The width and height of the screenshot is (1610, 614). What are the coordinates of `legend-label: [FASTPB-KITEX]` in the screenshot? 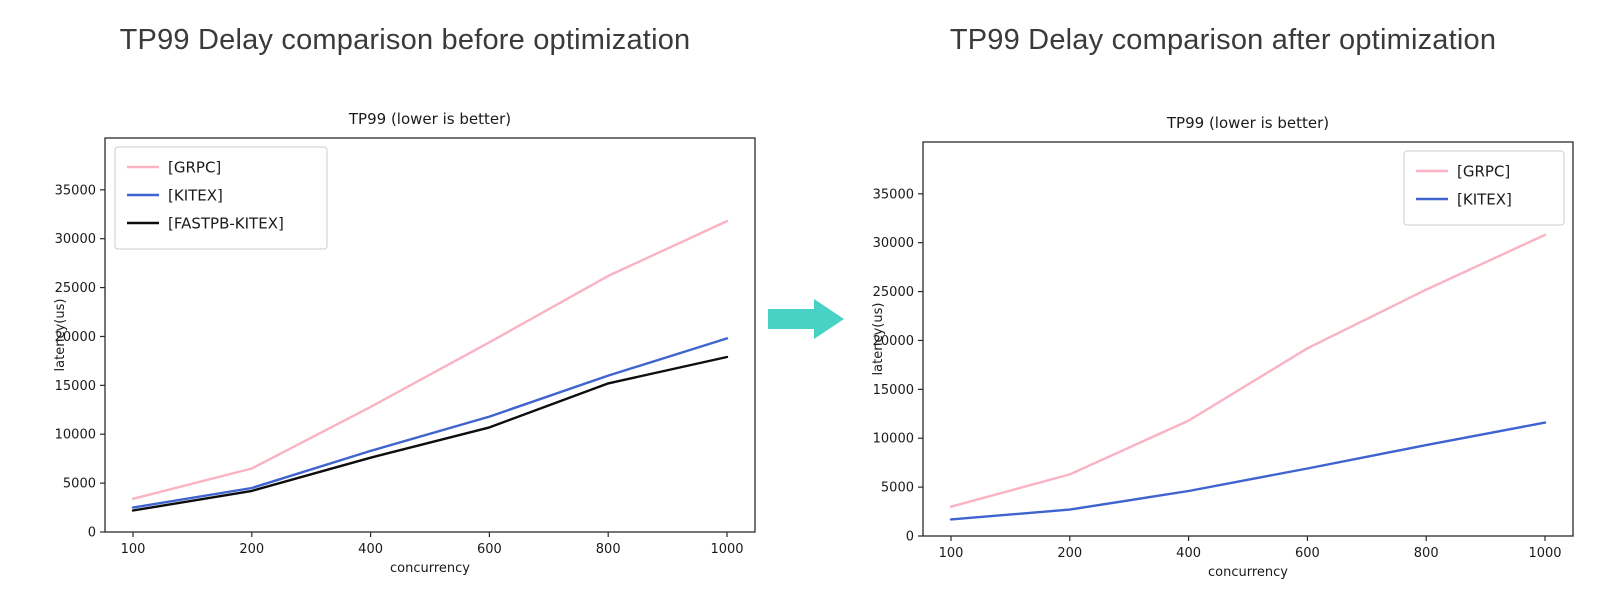 It's located at (226, 224).